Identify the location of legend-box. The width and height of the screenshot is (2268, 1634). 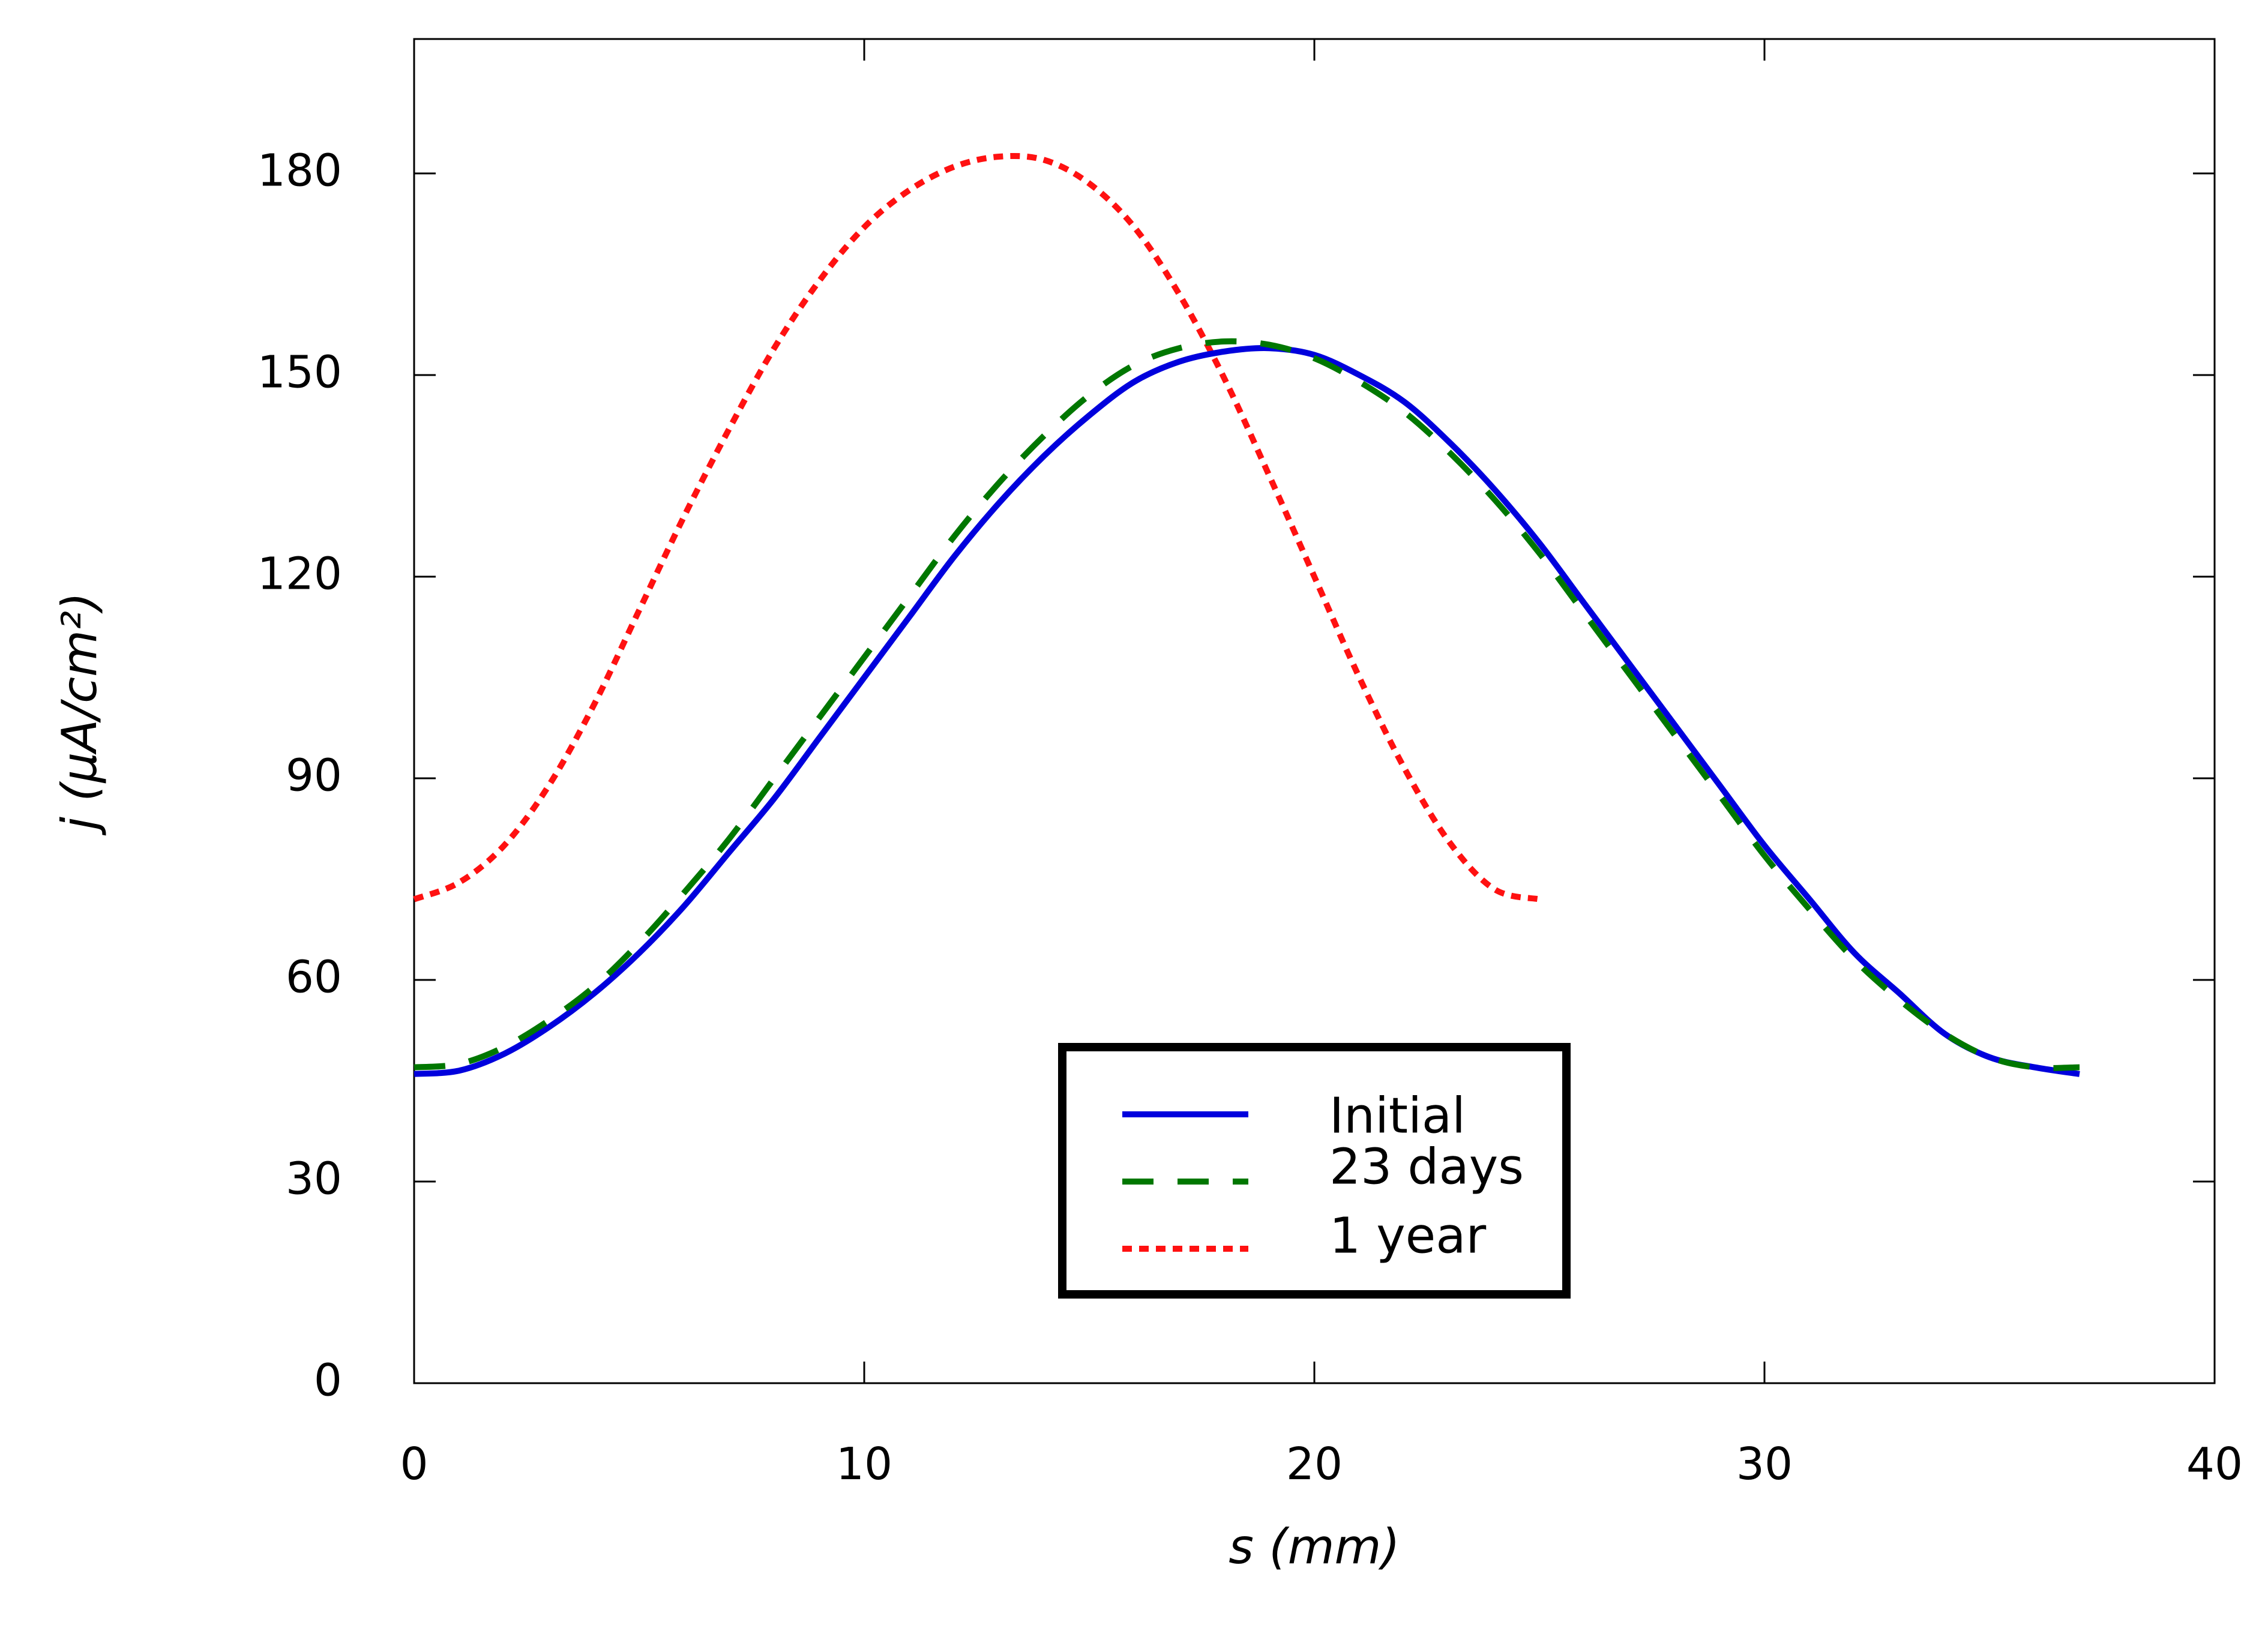
(1314, 1171).